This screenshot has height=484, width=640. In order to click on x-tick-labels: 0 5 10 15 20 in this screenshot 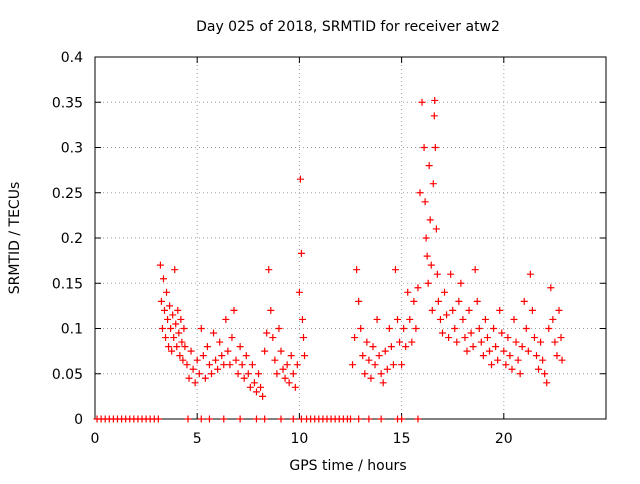, I will do `click(302, 439)`.